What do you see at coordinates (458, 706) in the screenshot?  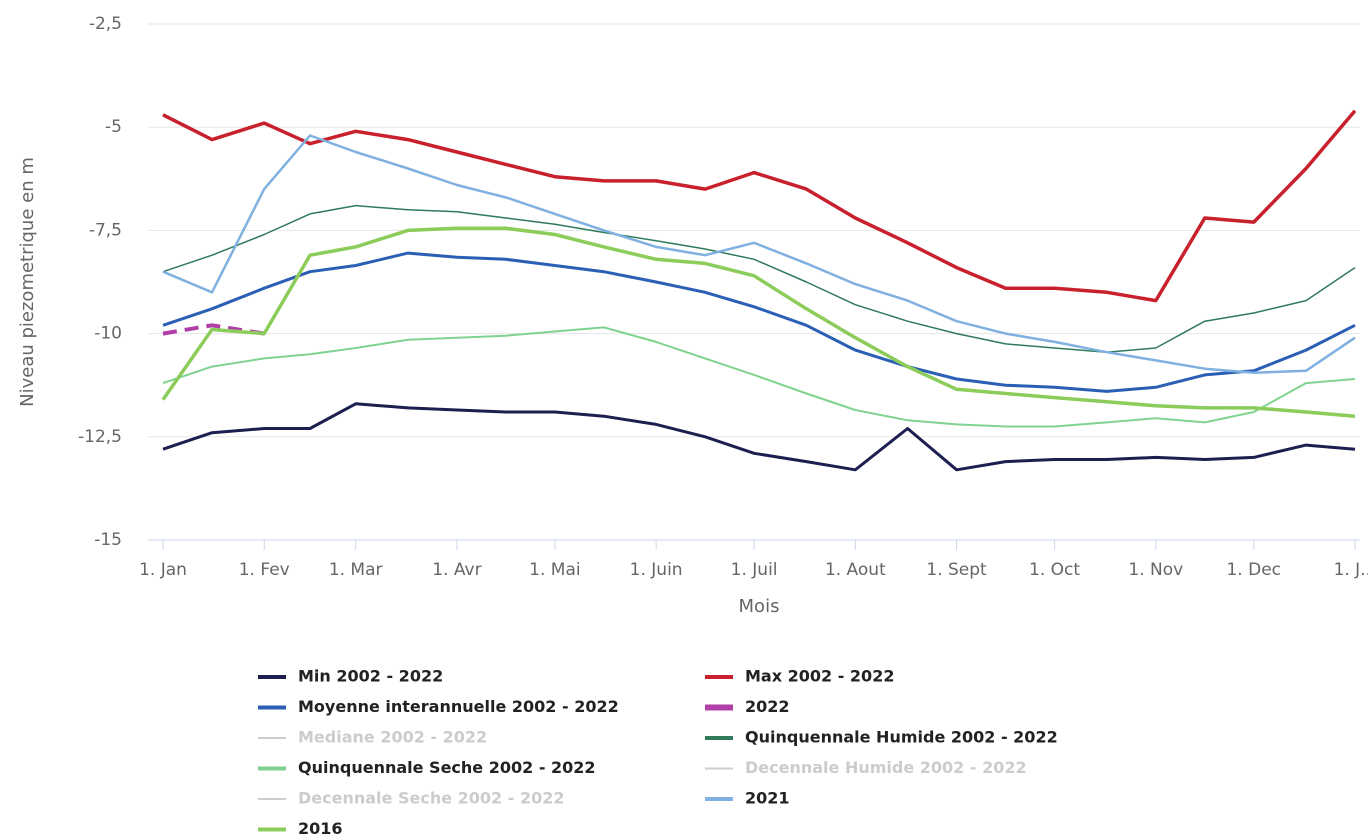 I see `legend-label: Moyenne interannuelle 2002 - 2022` at bounding box center [458, 706].